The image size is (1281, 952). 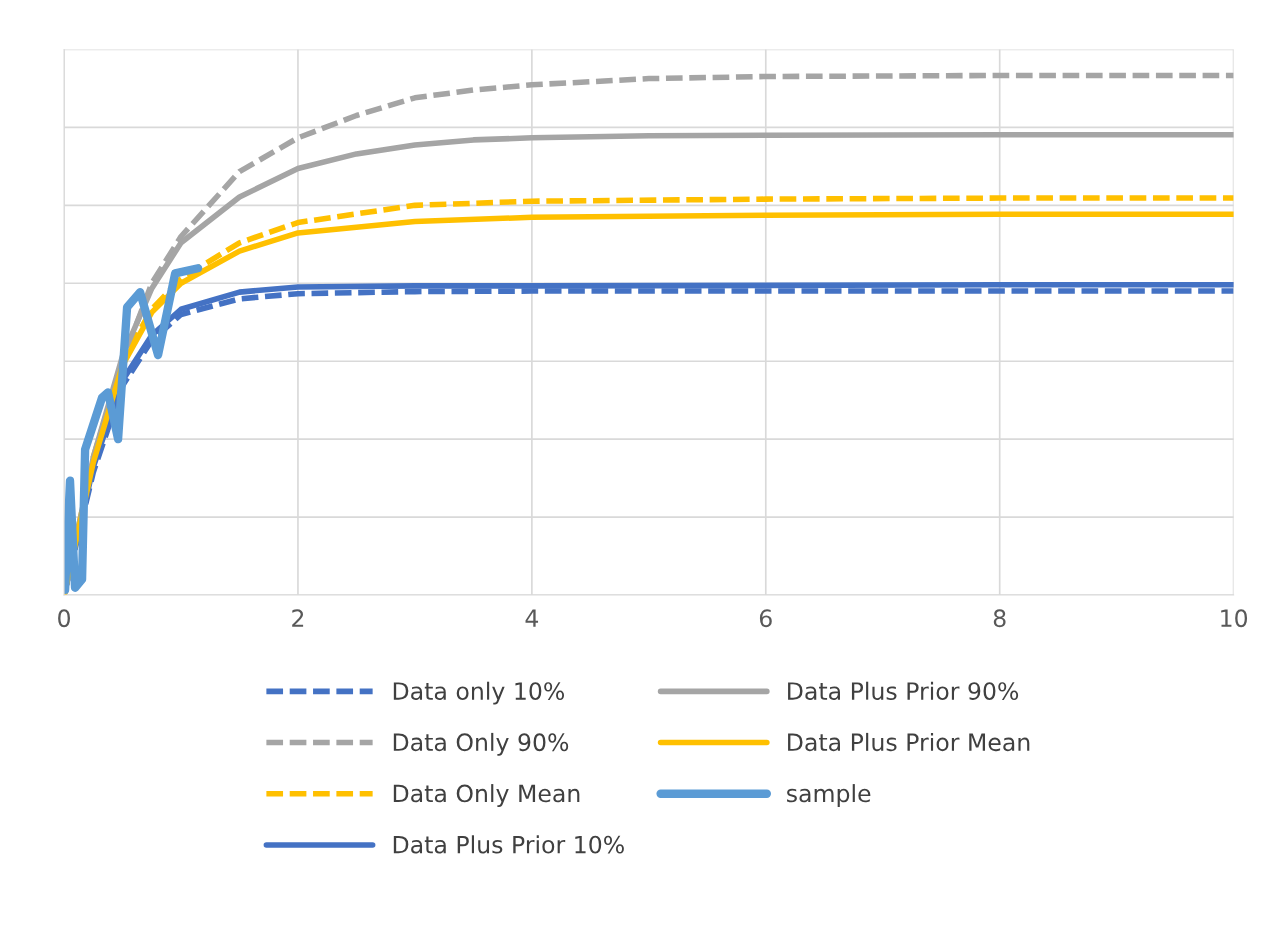 I want to click on x-tick-label: 6, so click(x=765, y=618).